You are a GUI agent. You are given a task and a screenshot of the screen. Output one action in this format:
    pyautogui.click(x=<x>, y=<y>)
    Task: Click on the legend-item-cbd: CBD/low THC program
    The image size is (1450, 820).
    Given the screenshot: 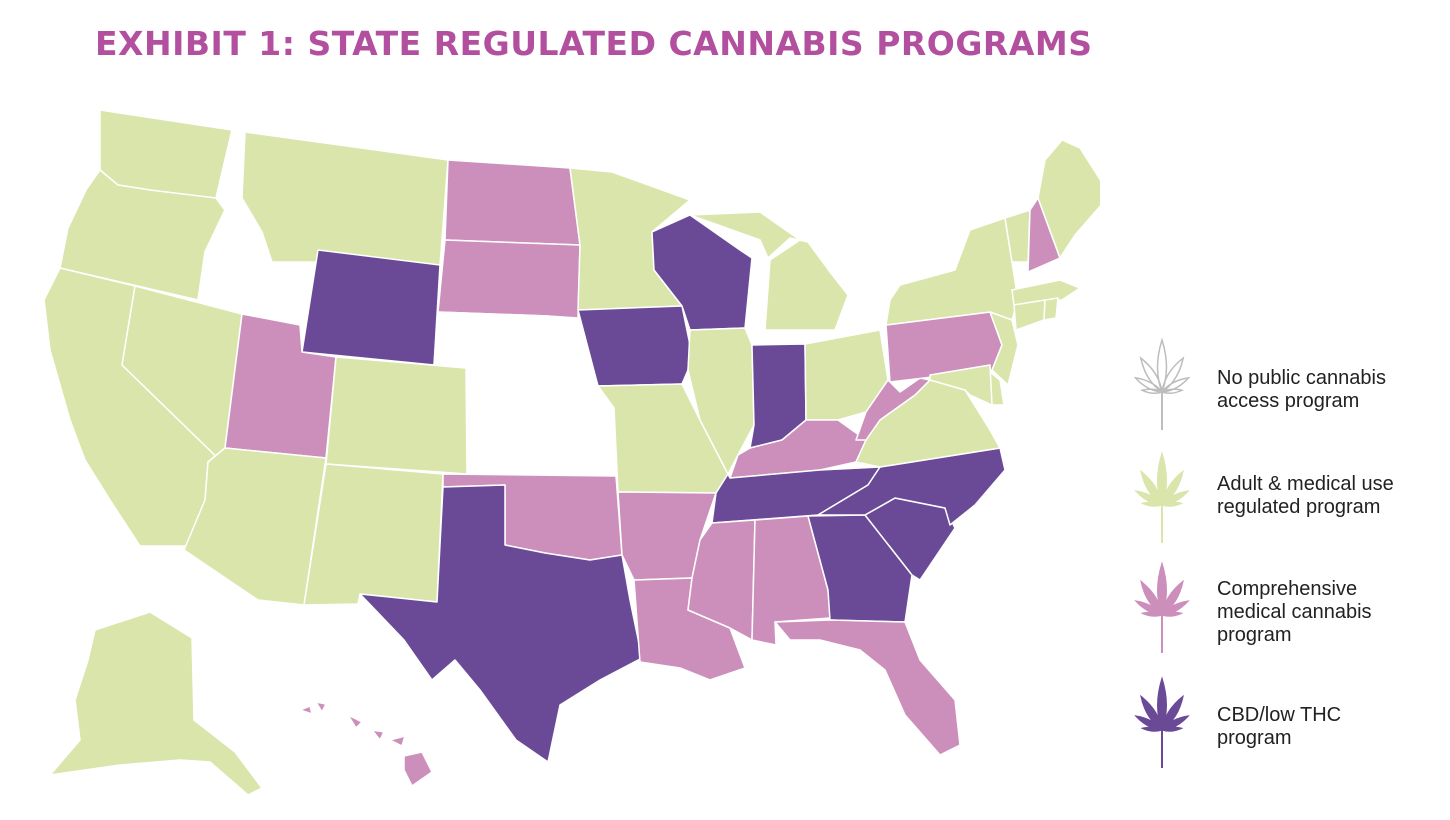 What is the action you would take?
    pyautogui.click(x=1280, y=718)
    